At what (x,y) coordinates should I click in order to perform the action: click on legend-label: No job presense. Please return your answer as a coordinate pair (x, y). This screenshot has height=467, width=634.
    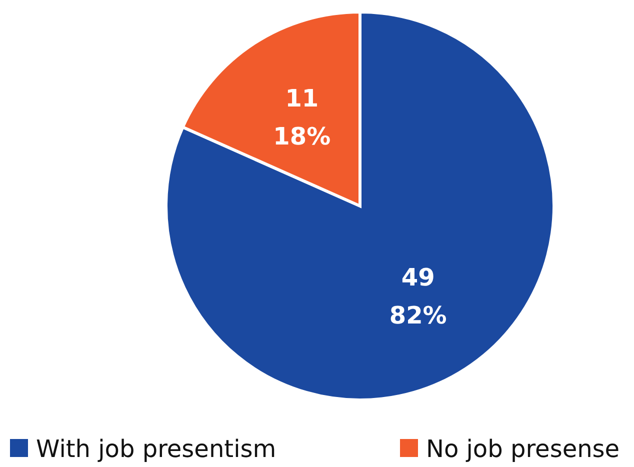
    Looking at the image, I should click on (523, 449).